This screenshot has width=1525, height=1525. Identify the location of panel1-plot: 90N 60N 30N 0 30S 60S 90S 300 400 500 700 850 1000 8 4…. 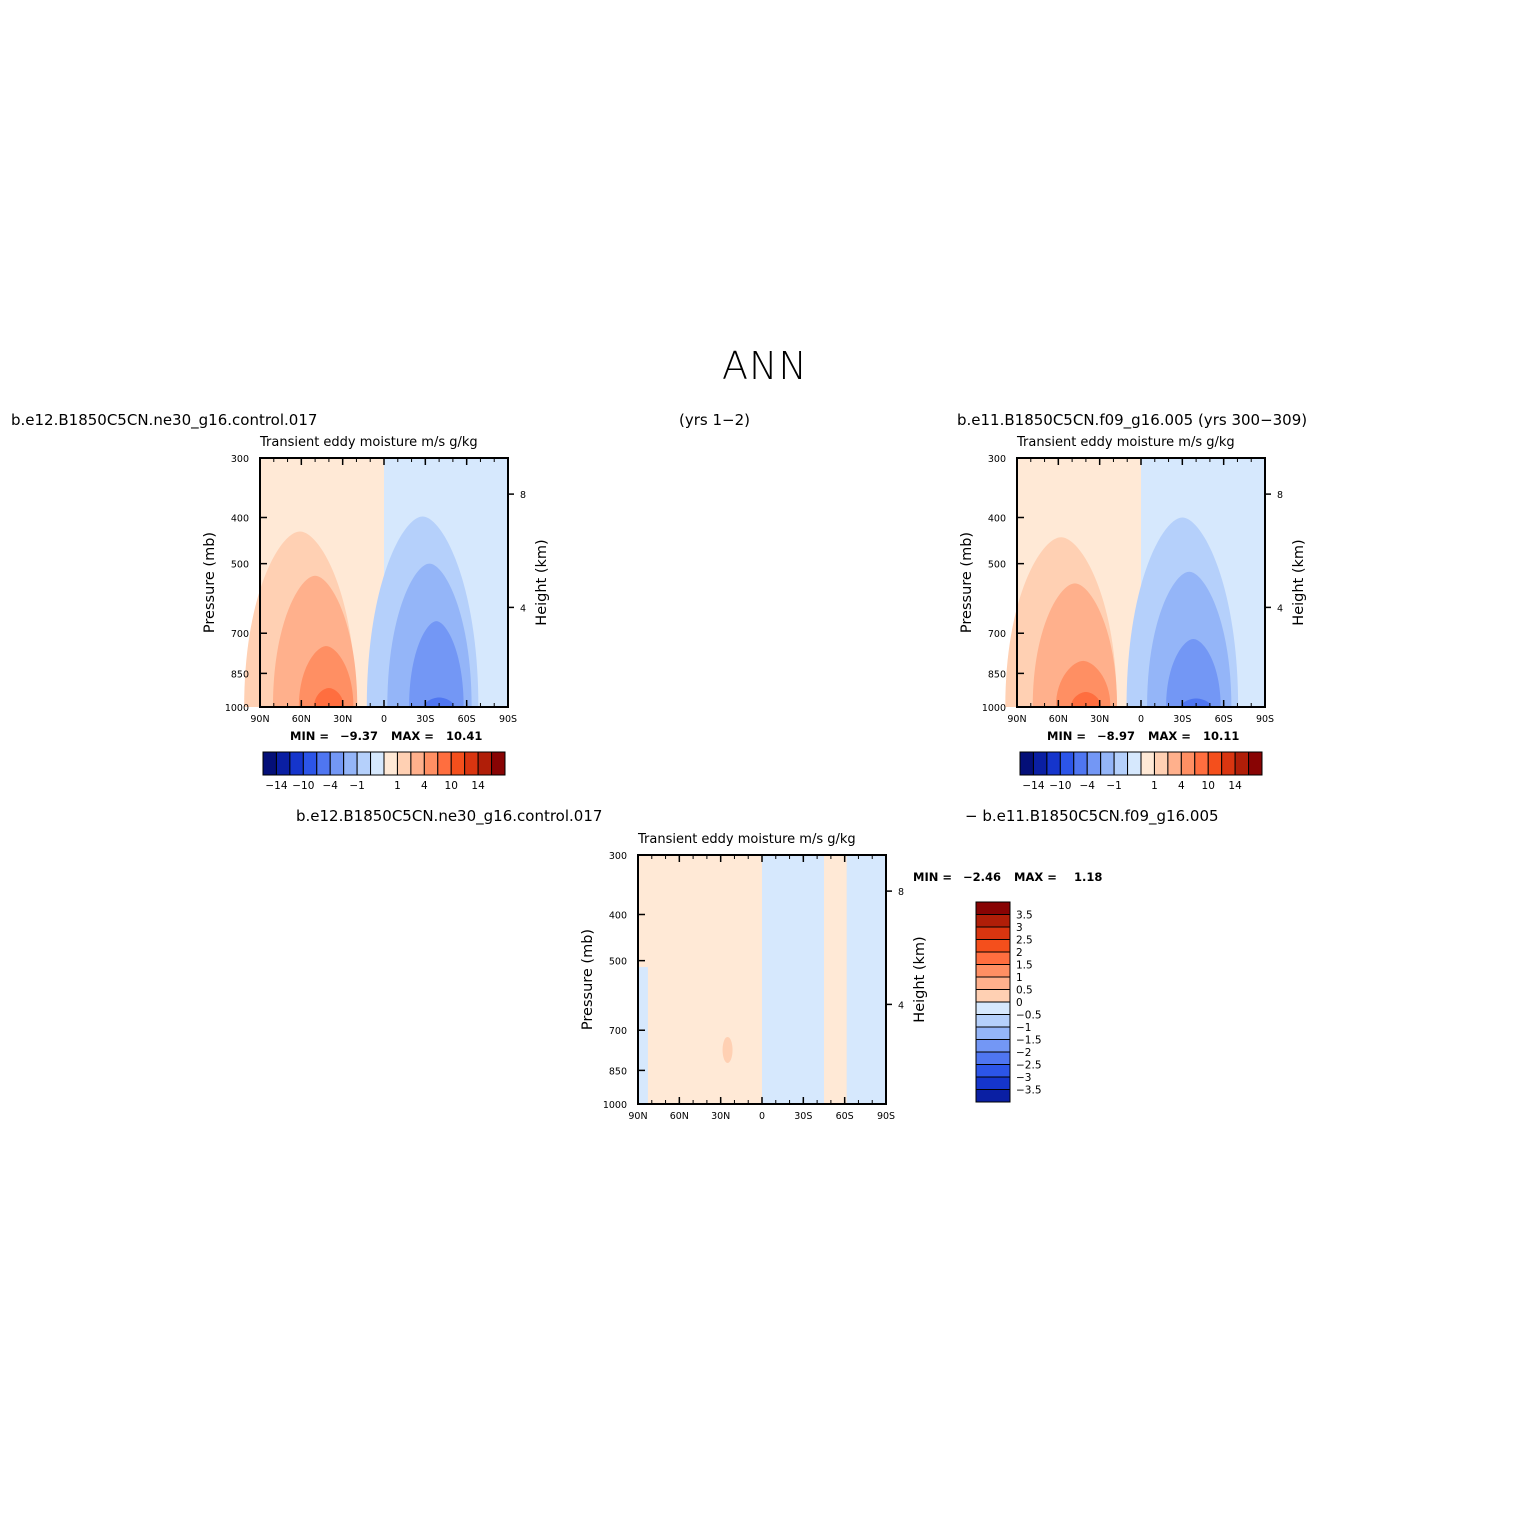
(376, 589).